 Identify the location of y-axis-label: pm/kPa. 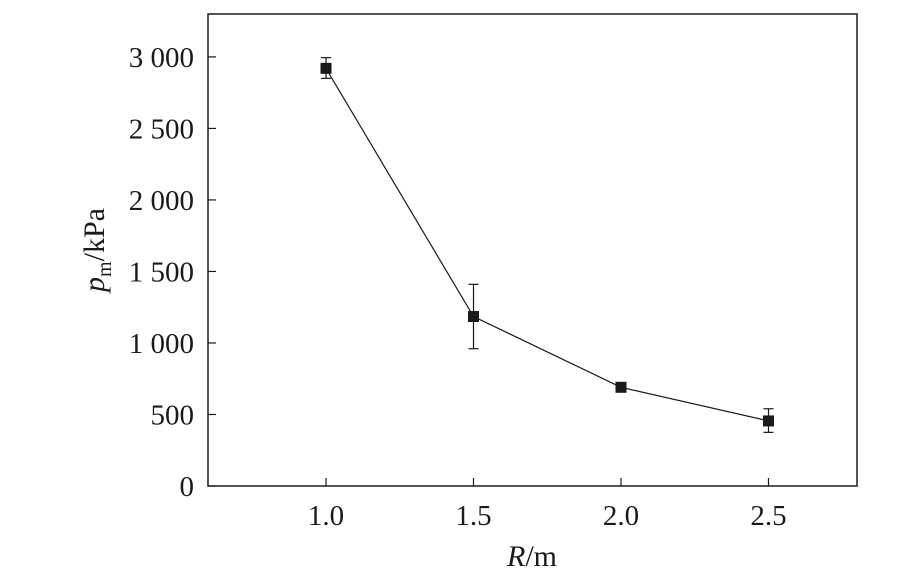
(97, 251).